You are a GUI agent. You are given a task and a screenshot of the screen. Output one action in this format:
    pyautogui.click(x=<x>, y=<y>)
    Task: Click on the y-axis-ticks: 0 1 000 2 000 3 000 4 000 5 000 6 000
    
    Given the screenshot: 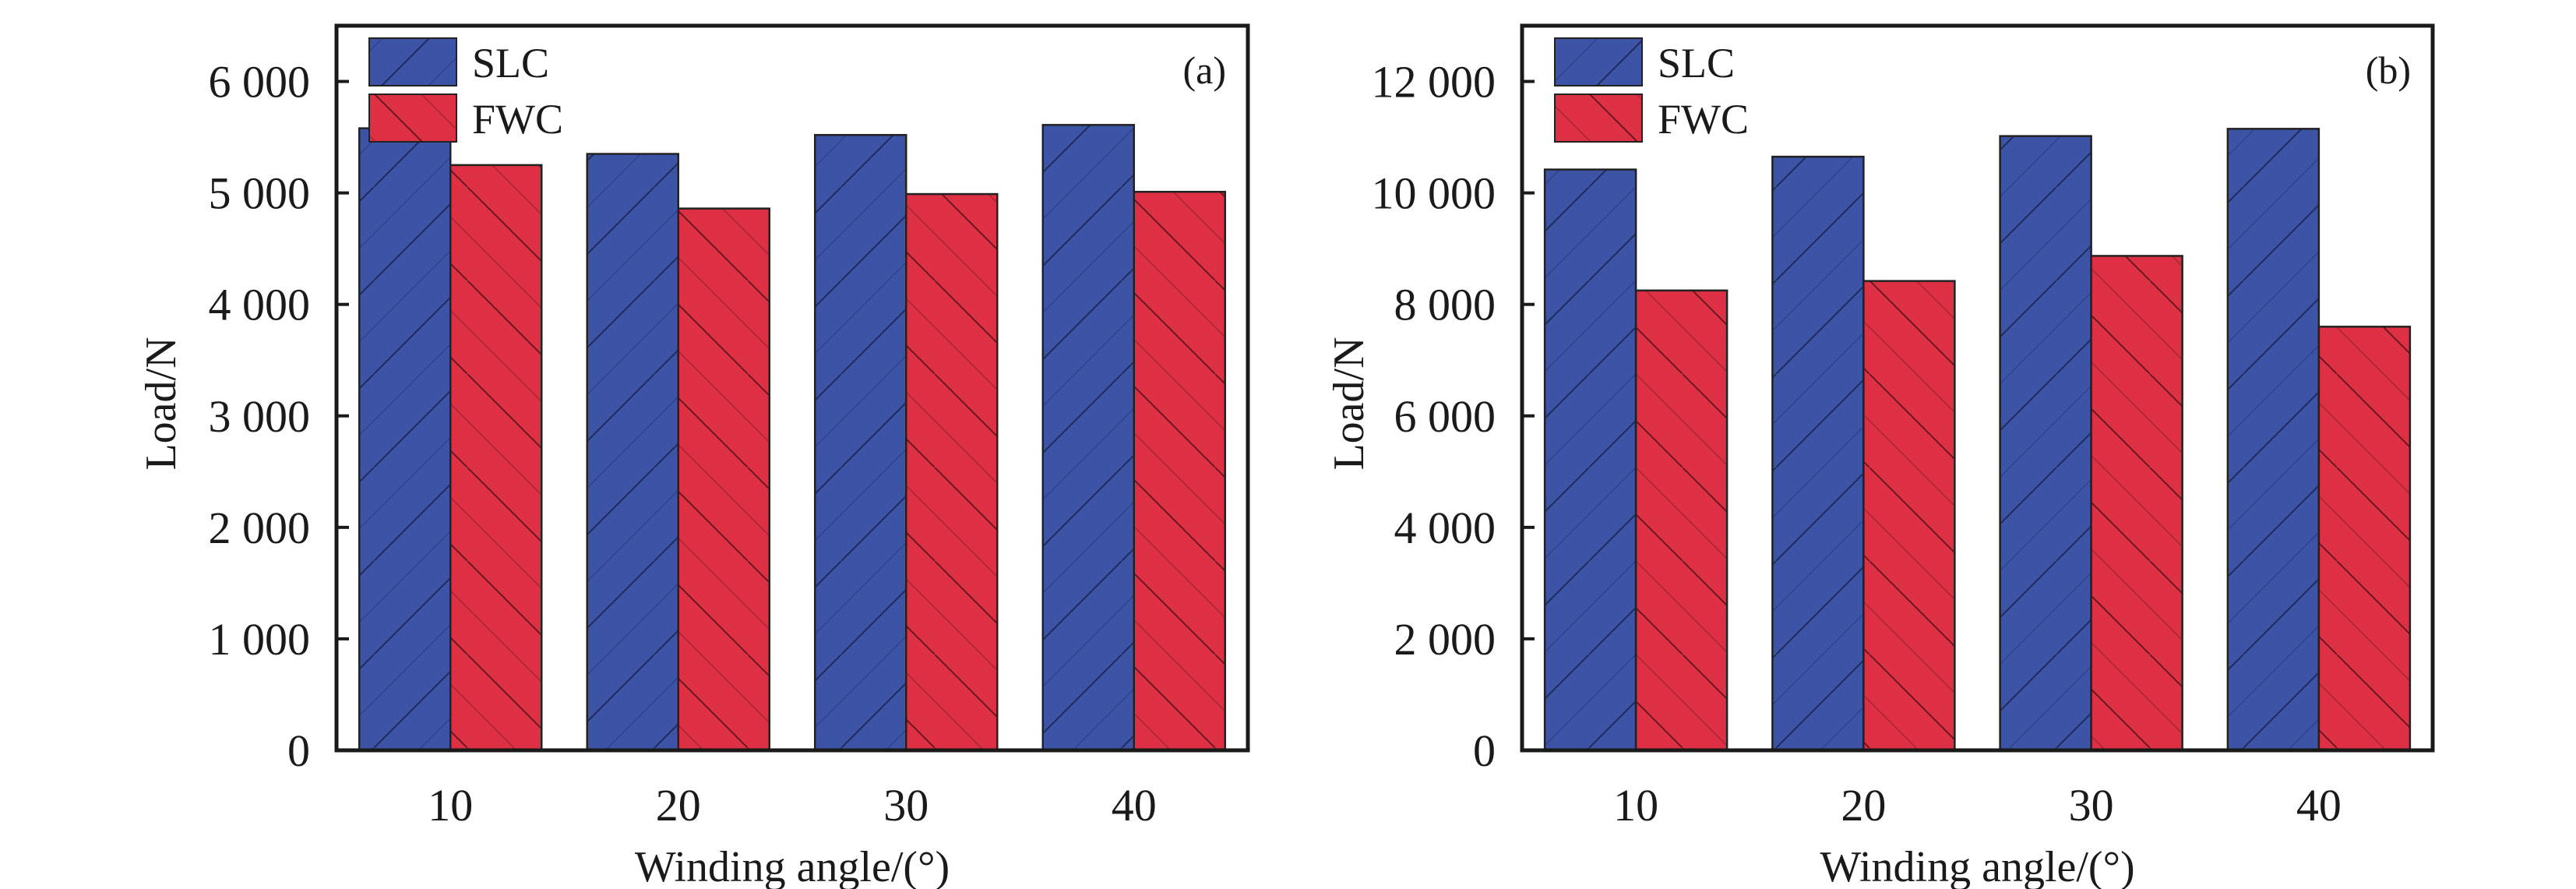 What is the action you would take?
    pyautogui.click(x=279, y=416)
    